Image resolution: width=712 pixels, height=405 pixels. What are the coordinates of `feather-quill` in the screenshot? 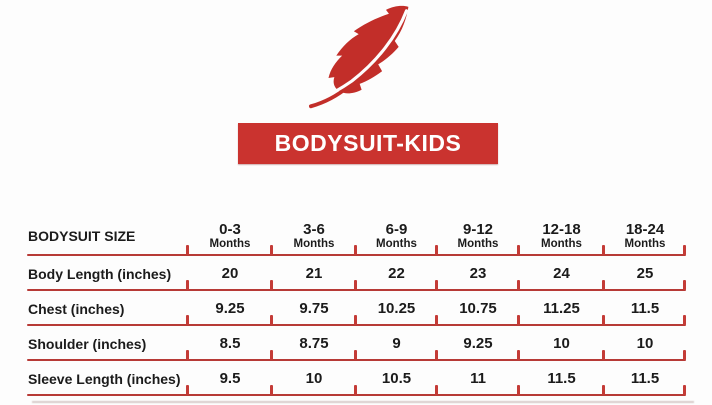 It's located at (363, 55).